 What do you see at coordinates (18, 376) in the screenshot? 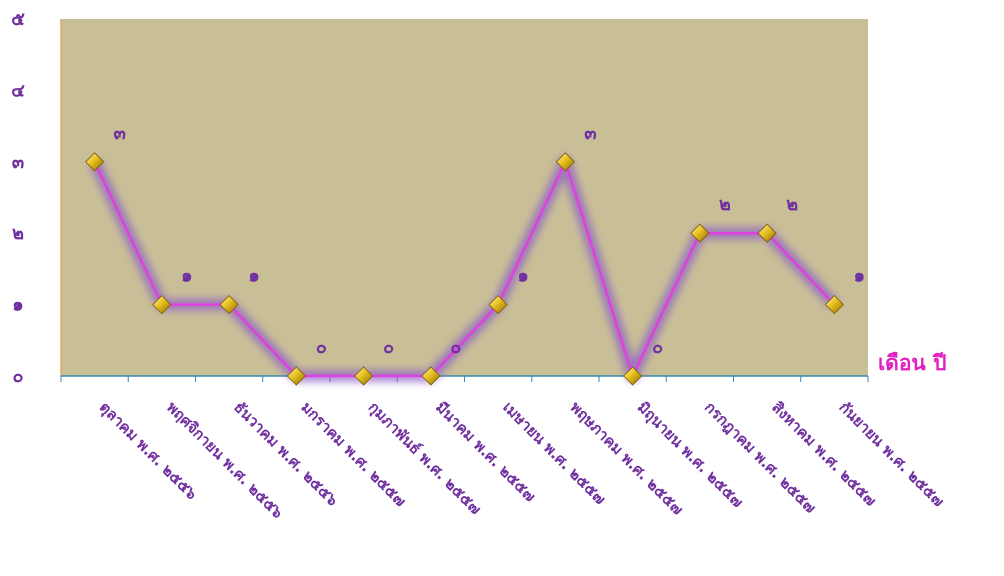
I see `y-tick-label: ๐` at bounding box center [18, 376].